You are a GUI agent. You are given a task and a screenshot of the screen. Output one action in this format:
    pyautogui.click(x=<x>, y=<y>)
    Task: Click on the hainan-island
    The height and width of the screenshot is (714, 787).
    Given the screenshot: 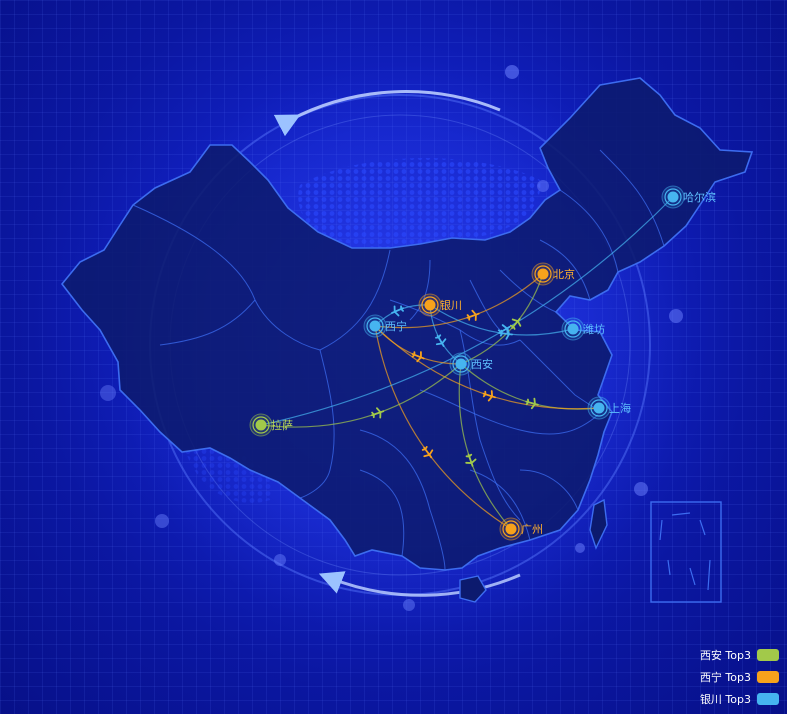 What is the action you would take?
    pyautogui.click(x=473, y=589)
    